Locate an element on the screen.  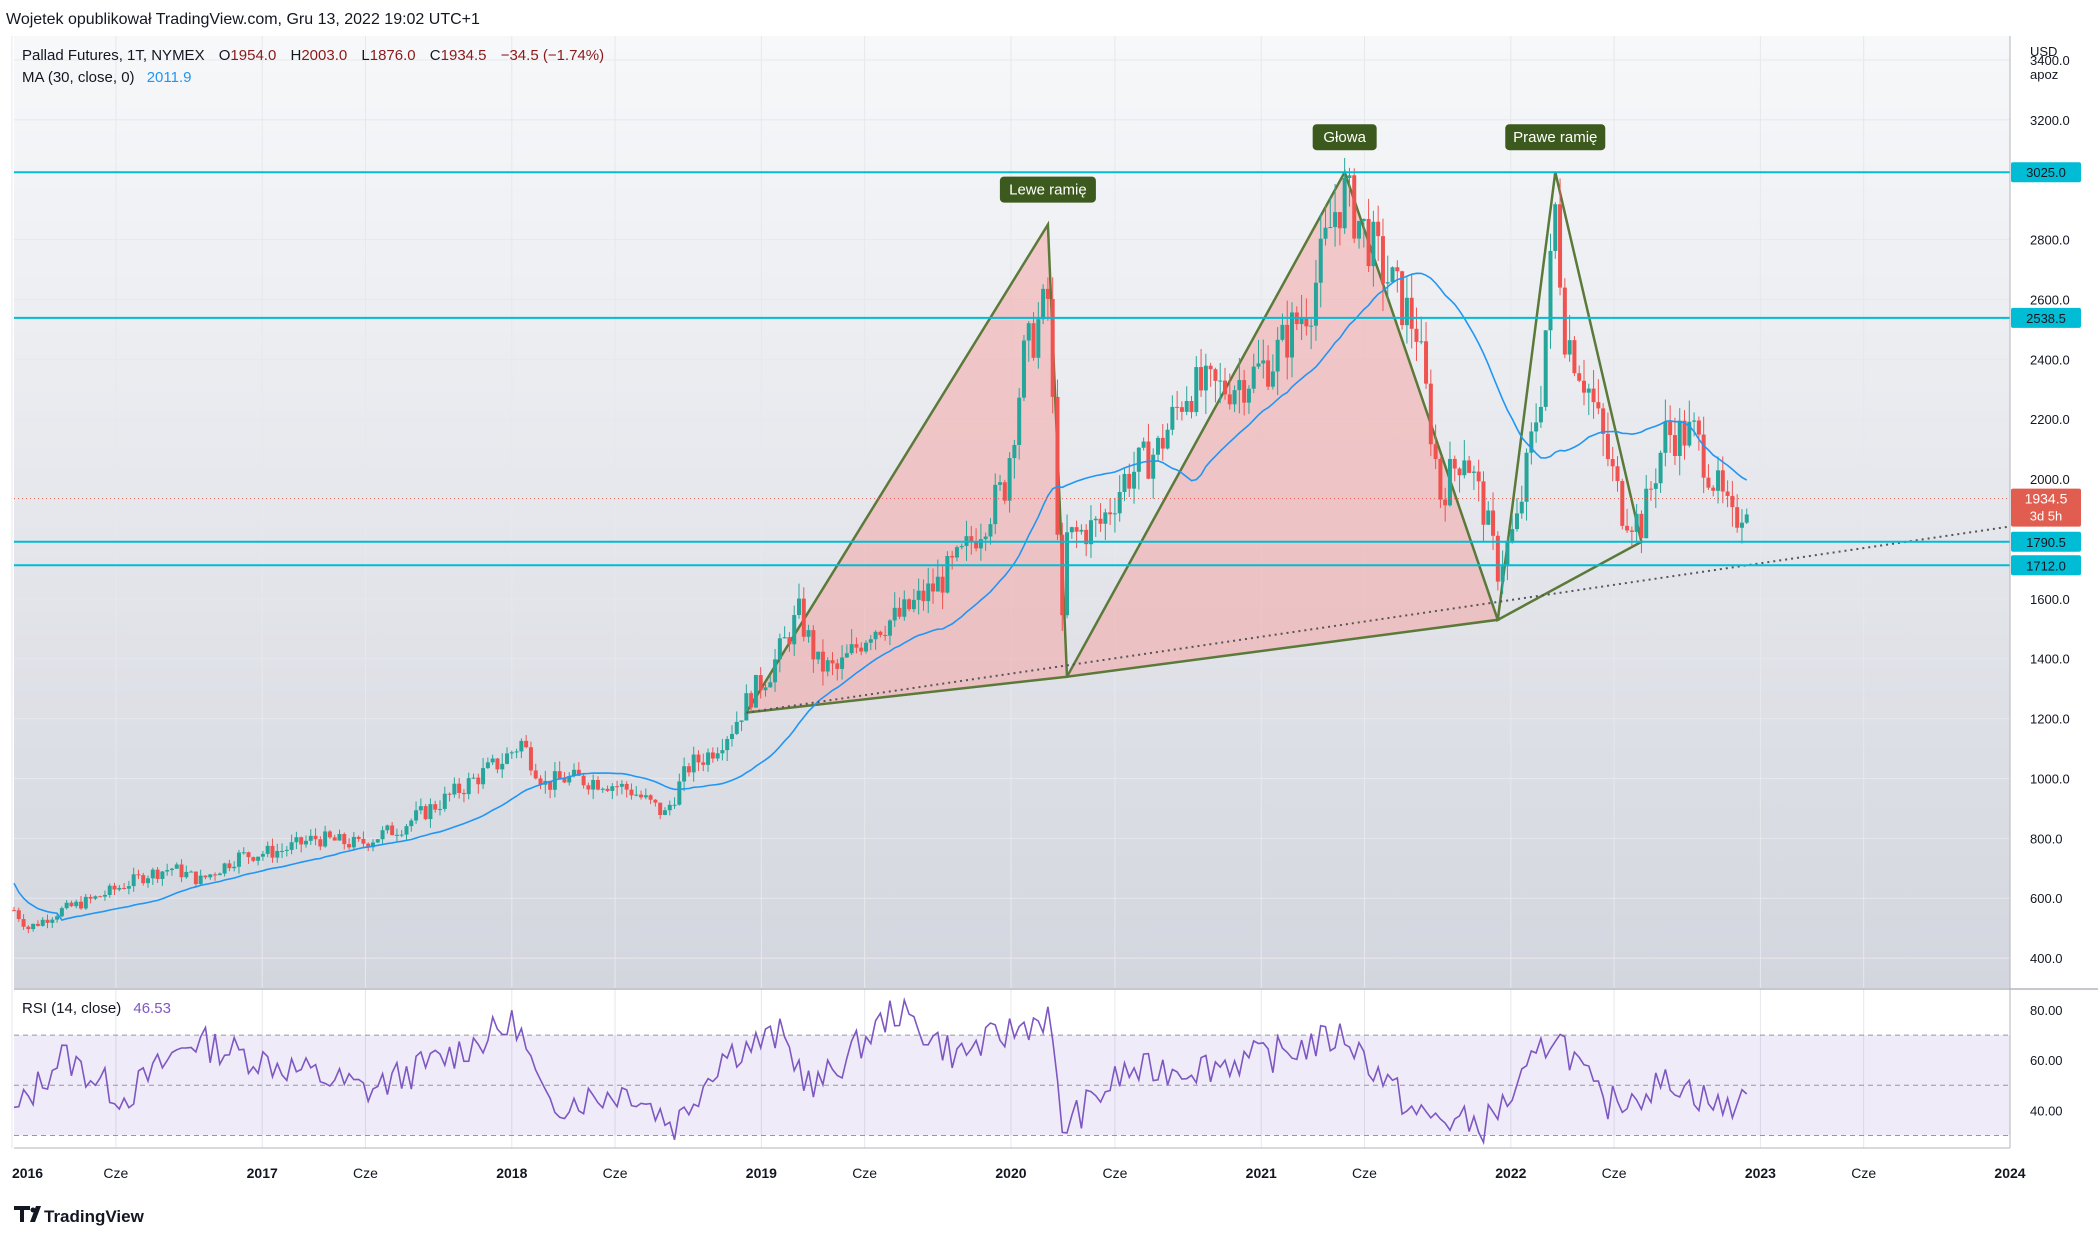
brand-name: TradingView is located at coordinates (94, 1216).